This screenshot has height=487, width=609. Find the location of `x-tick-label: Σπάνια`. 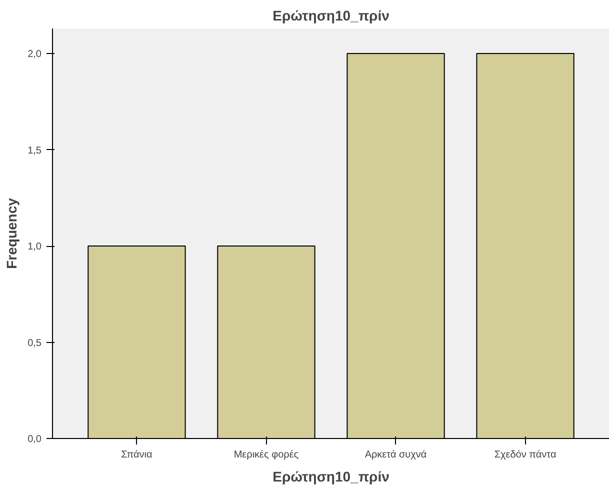

x-tick-label: Σπάνια is located at coordinates (137, 455).